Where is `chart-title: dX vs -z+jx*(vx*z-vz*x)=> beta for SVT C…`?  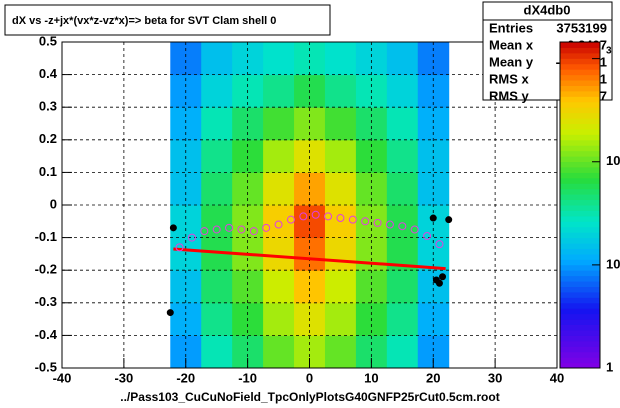
chart-title: dX vs -z+jx*(vx*z-vz*x)=> beta for SVT C… is located at coordinates (144, 21).